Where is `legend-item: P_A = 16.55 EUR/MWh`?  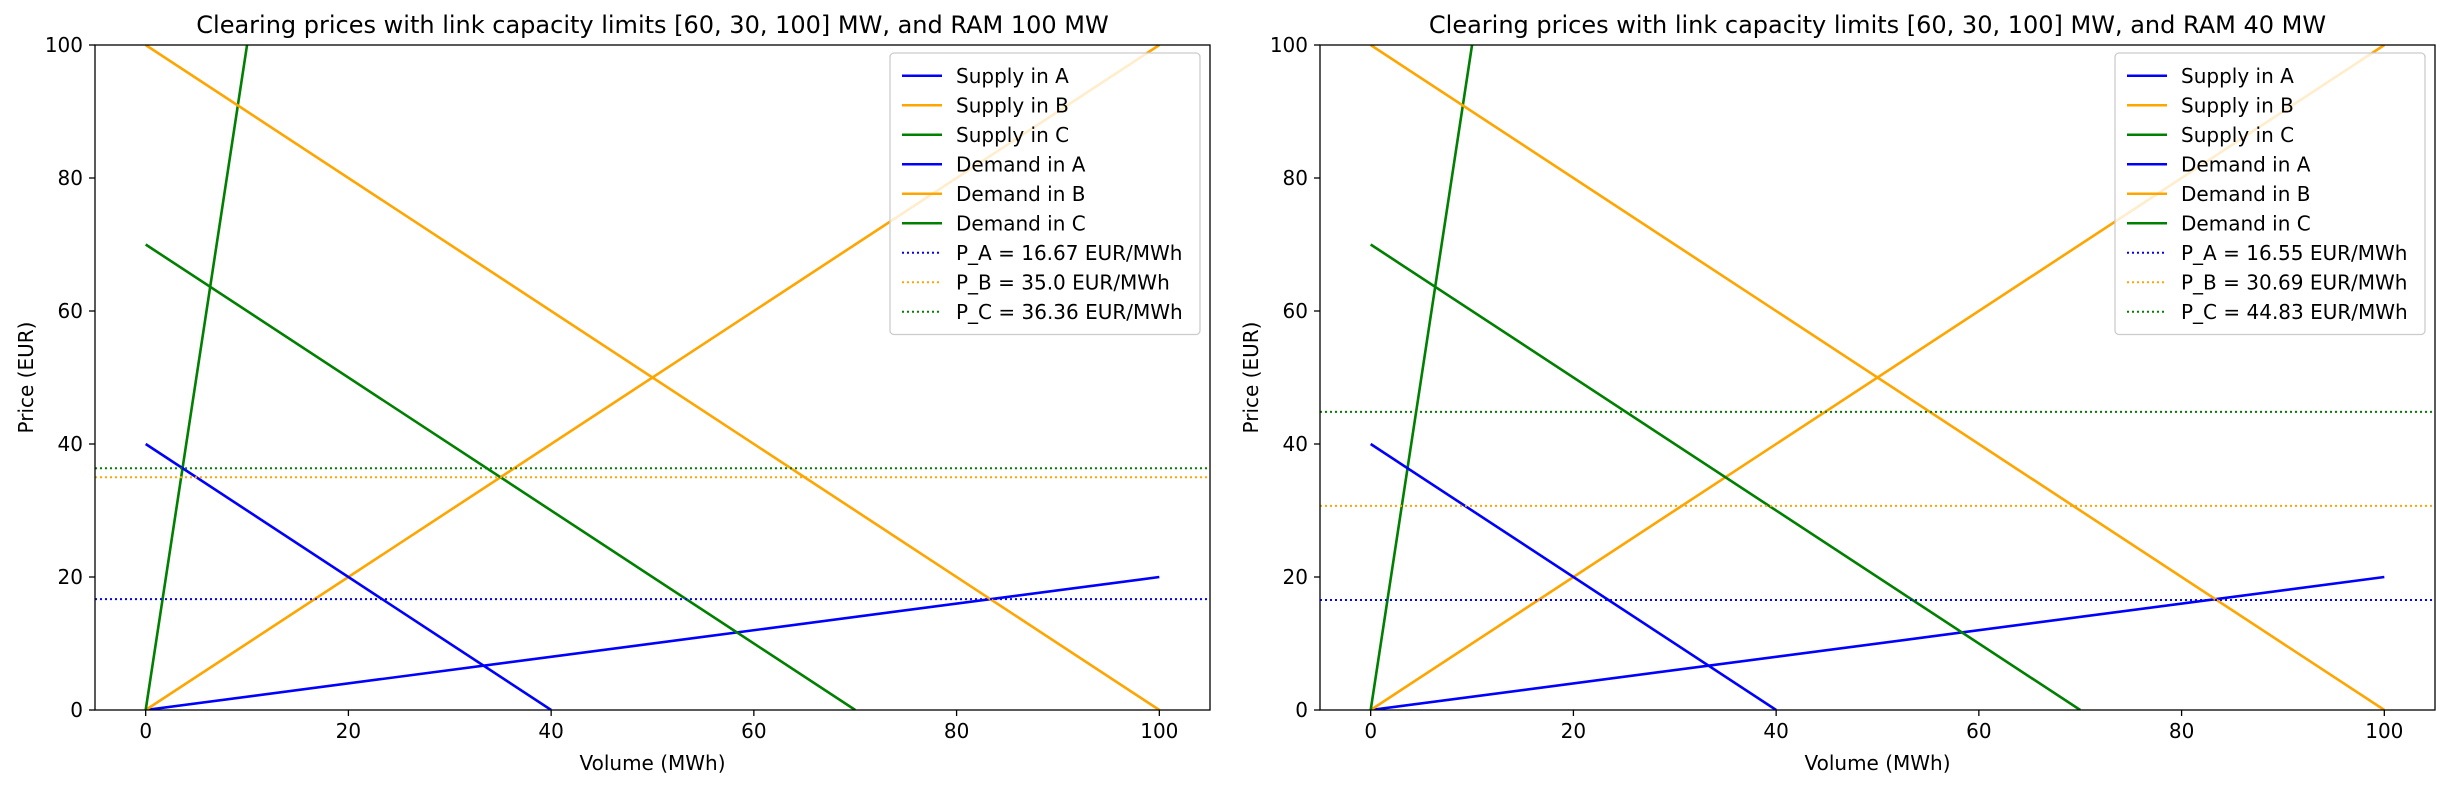 legend-item: P_A = 16.55 EUR/MWh is located at coordinates (2267, 253).